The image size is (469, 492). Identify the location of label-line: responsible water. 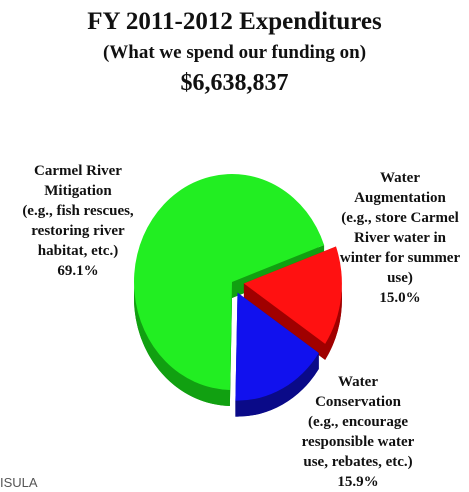
(358, 442).